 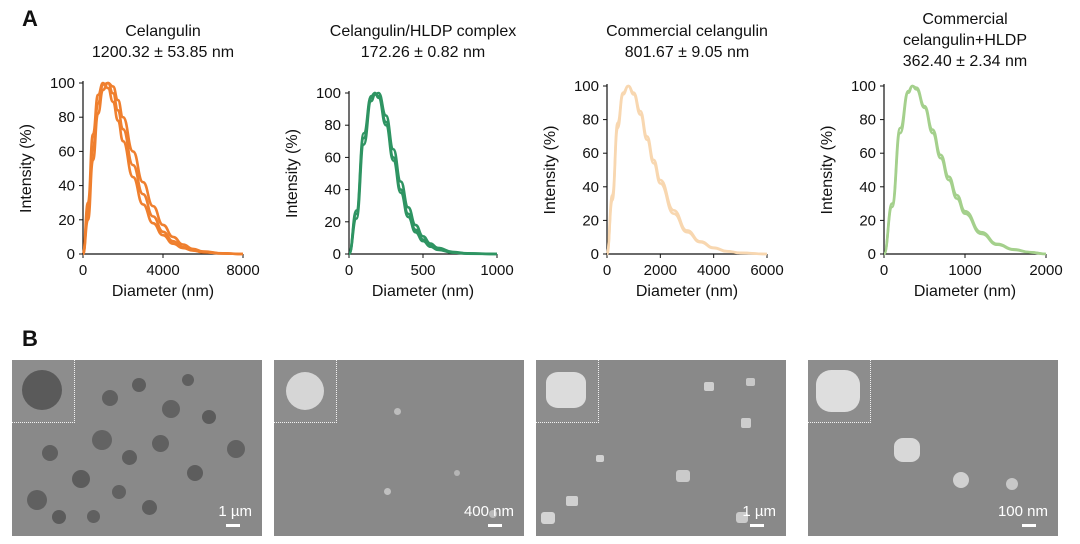 I want to click on x-tick-label: 8000, so click(x=242, y=270).